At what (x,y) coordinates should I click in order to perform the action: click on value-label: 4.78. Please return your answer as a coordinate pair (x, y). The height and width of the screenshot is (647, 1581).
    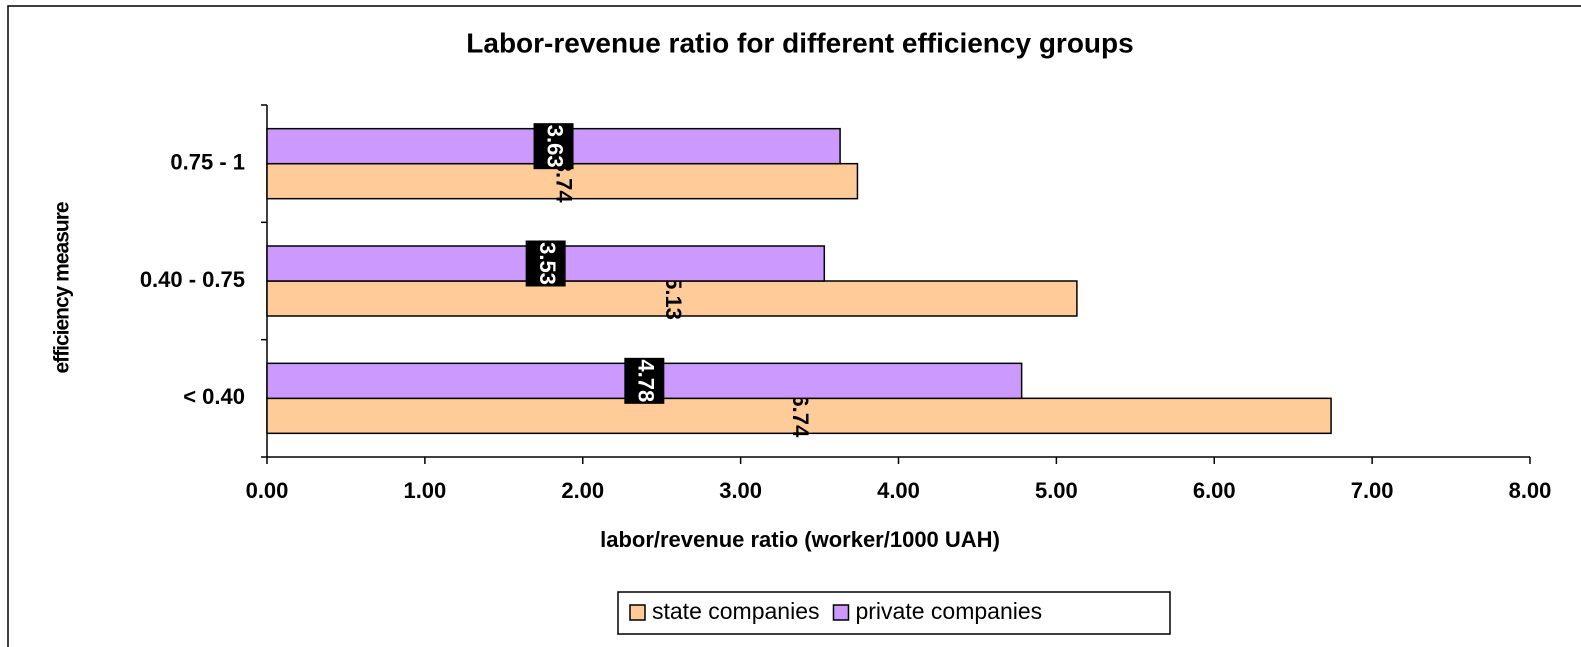
    Looking at the image, I should click on (646, 380).